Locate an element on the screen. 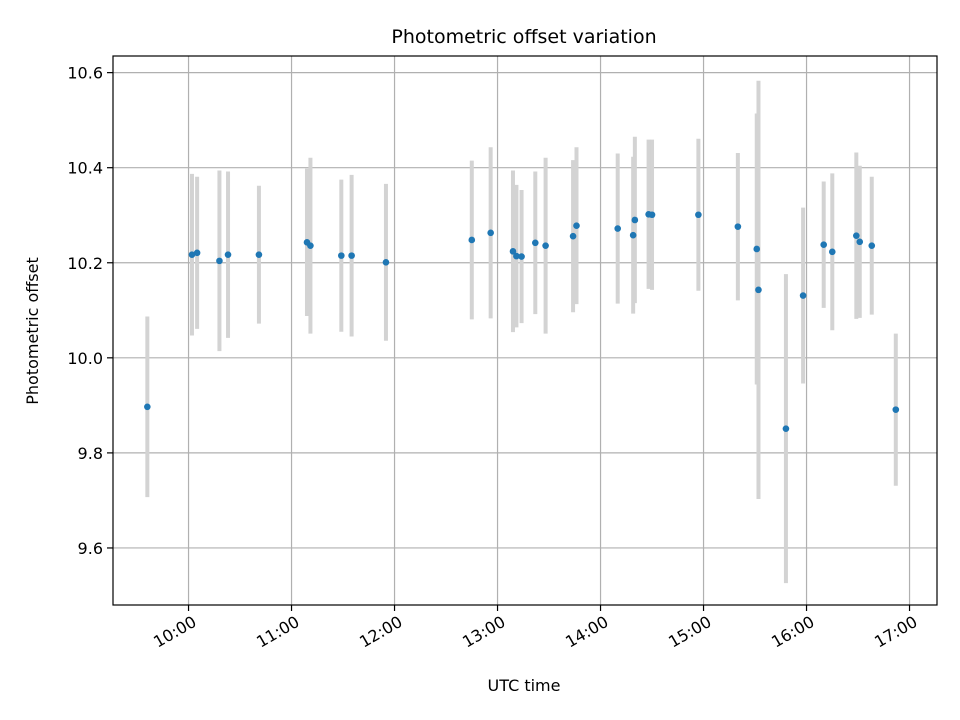  y-tick-label: 10.6 is located at coordinates (85, 73).